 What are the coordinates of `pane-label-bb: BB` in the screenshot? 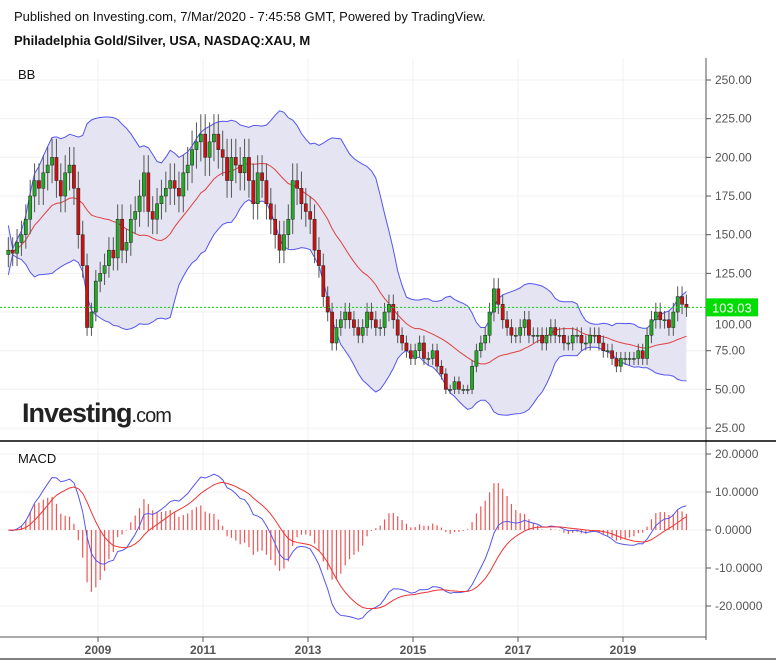 It's located at (26, 74).